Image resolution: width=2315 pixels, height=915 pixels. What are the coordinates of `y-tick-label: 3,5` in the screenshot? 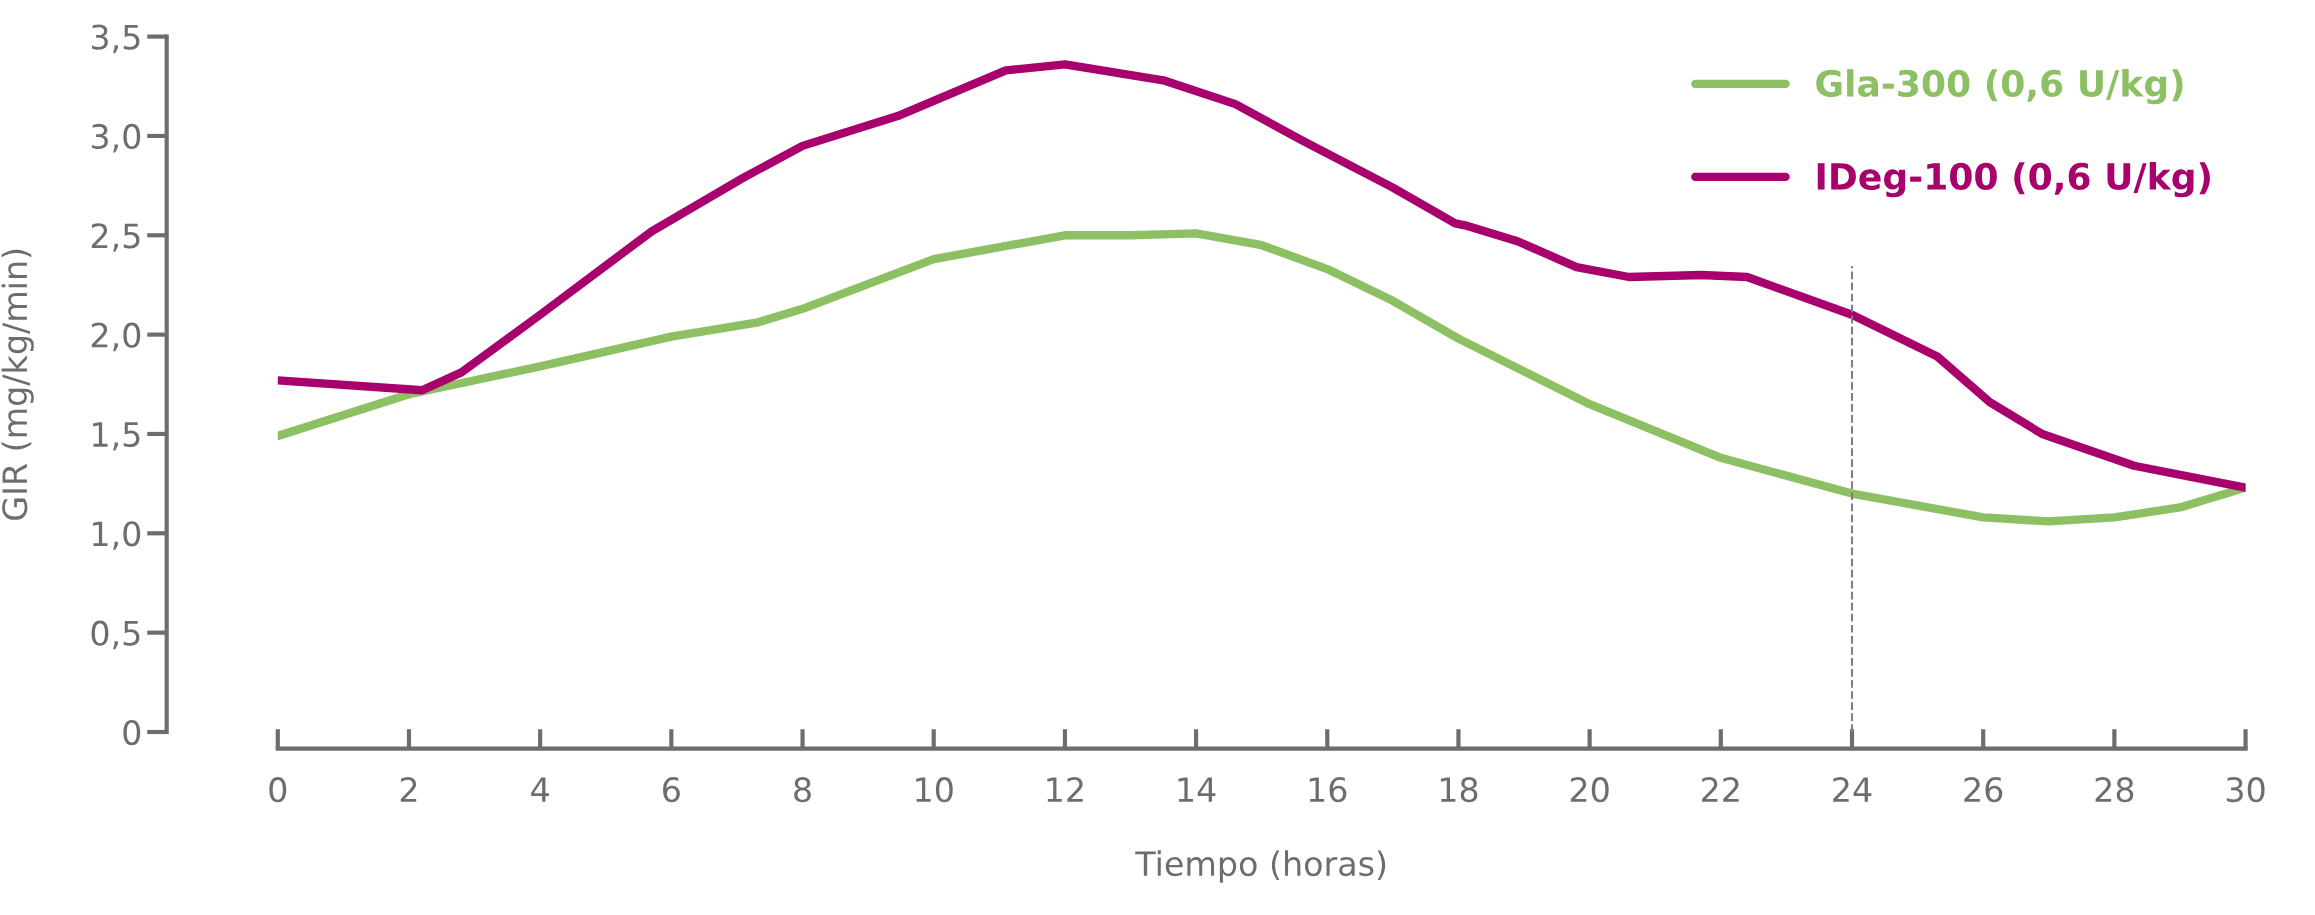 It's located at (115, 39).